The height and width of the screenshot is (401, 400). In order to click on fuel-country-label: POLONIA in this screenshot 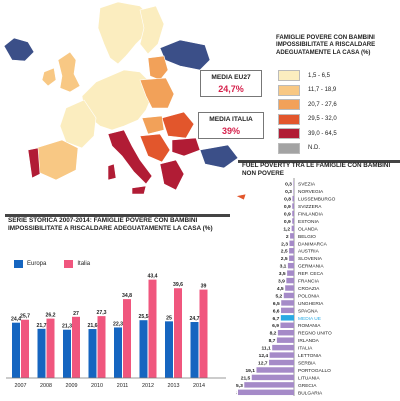, I will do `click(309, 296)`.